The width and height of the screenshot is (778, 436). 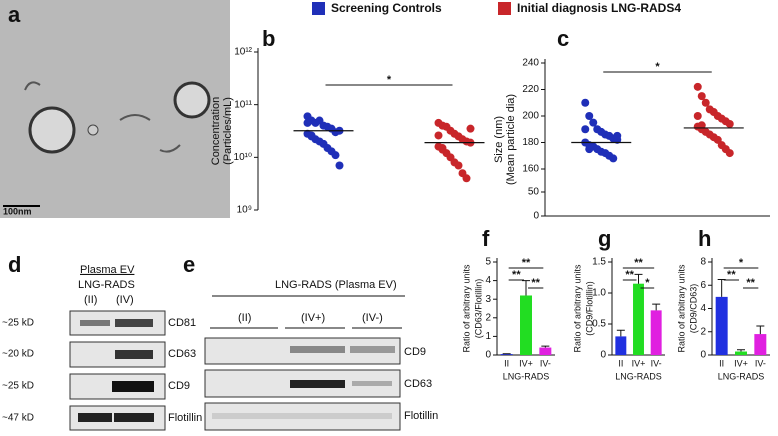 I want to click on y-tick-label: 3, so click(x=488, y=299).